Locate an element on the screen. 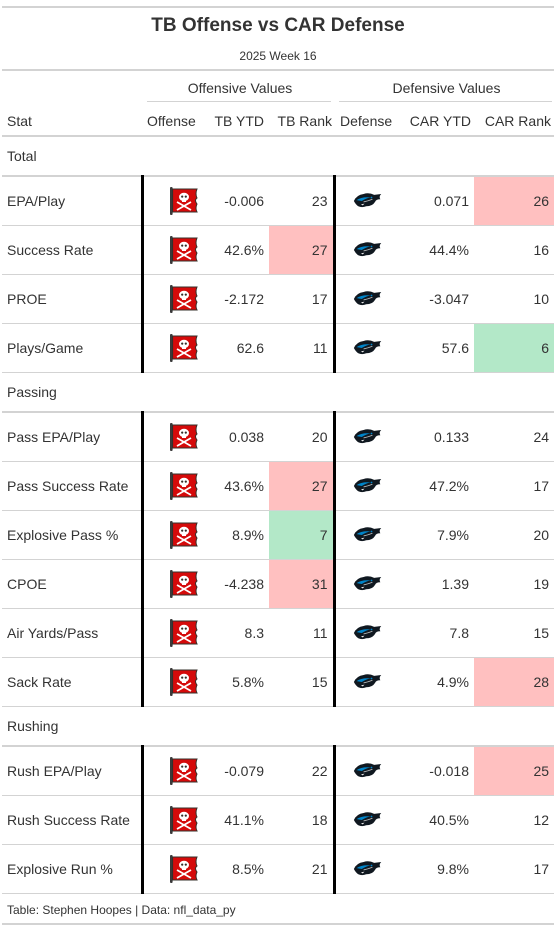 The width and height of the screenshot is (556, 928). tb-ytd-cell: 43.6% is located at coordinates (236, 486).